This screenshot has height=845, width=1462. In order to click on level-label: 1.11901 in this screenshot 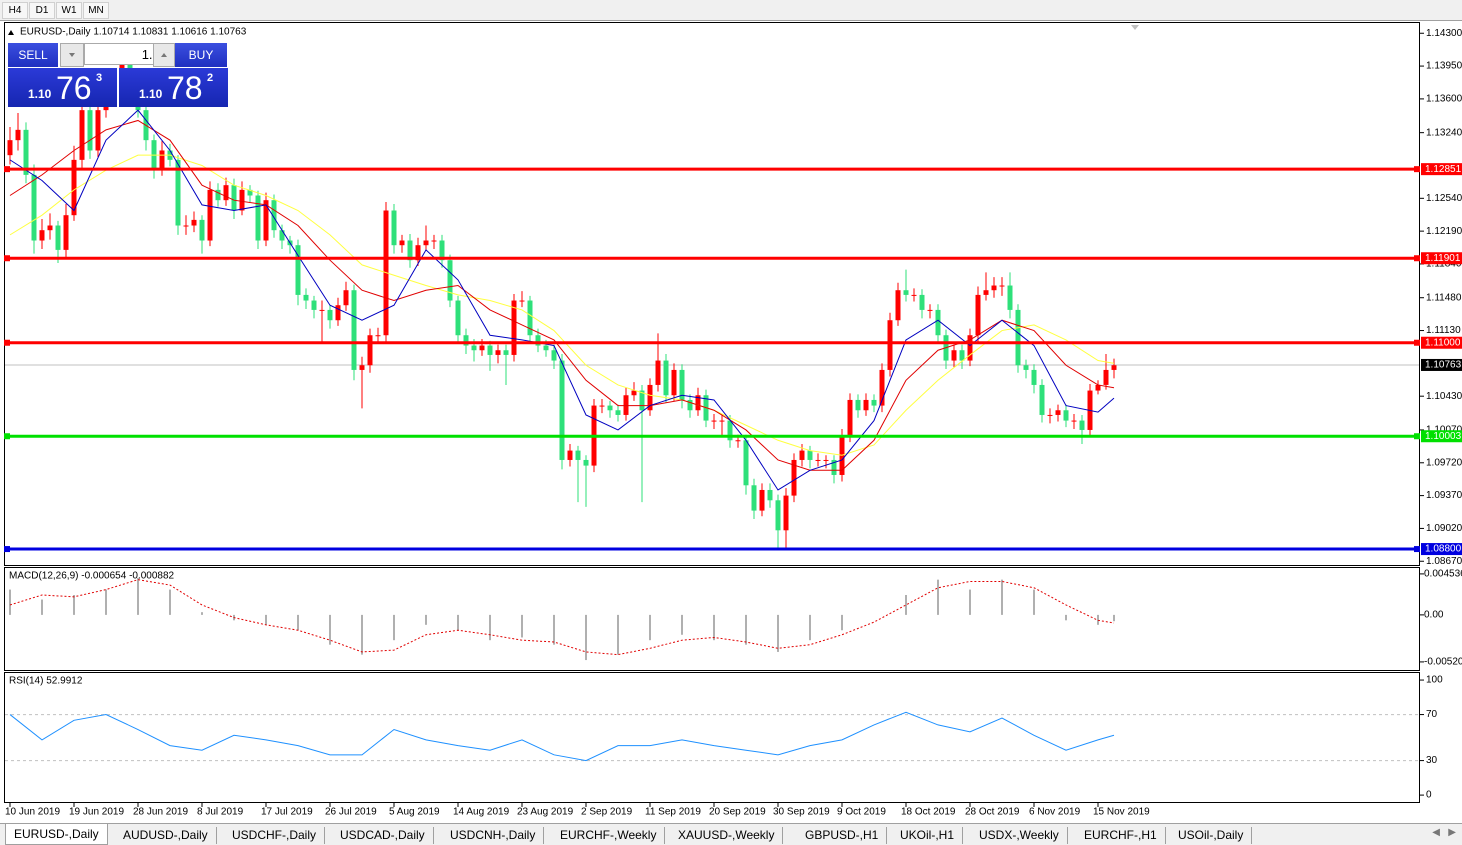, I will do `click(1443, 258)`.